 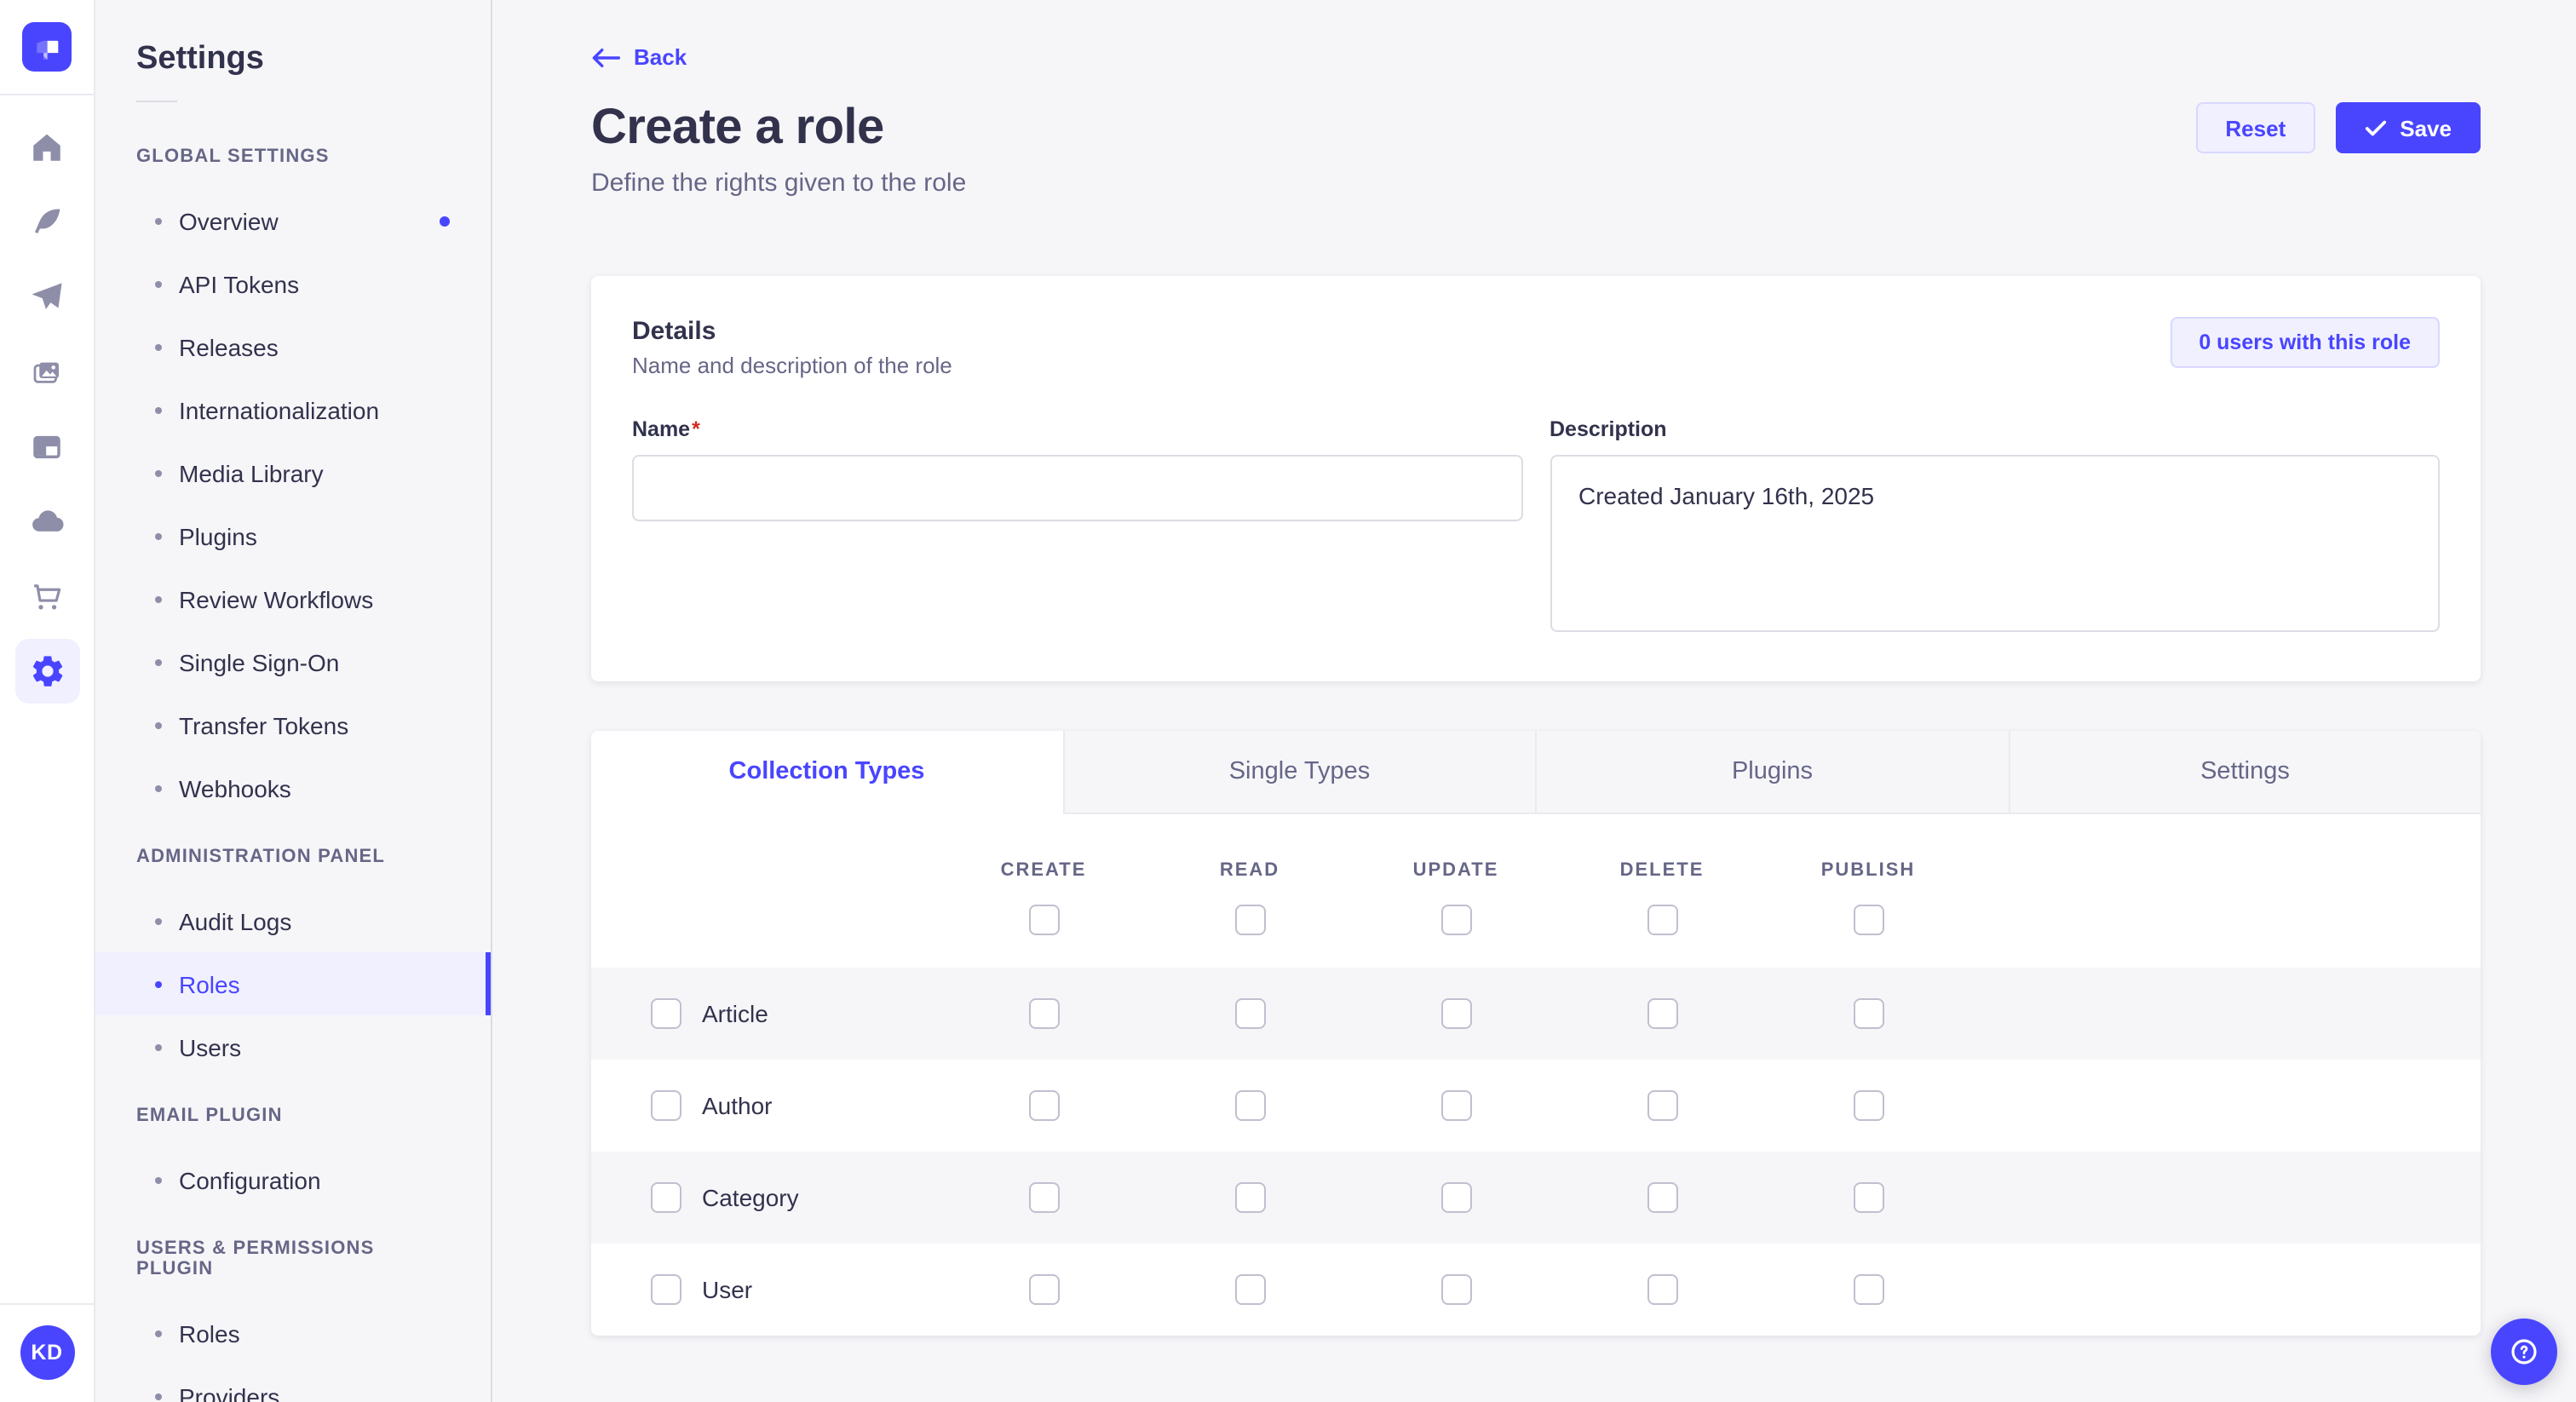 What do you see at coordinates (696, 428) in the screenshot?
I see `required-asterisk: *` at bounding box center [696, 428].